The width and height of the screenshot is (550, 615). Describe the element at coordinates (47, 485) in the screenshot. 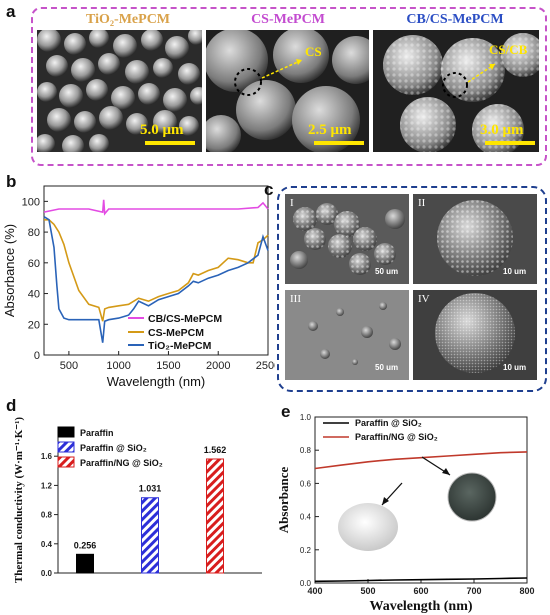

I see `y-tick-label: 1.2` at that location.